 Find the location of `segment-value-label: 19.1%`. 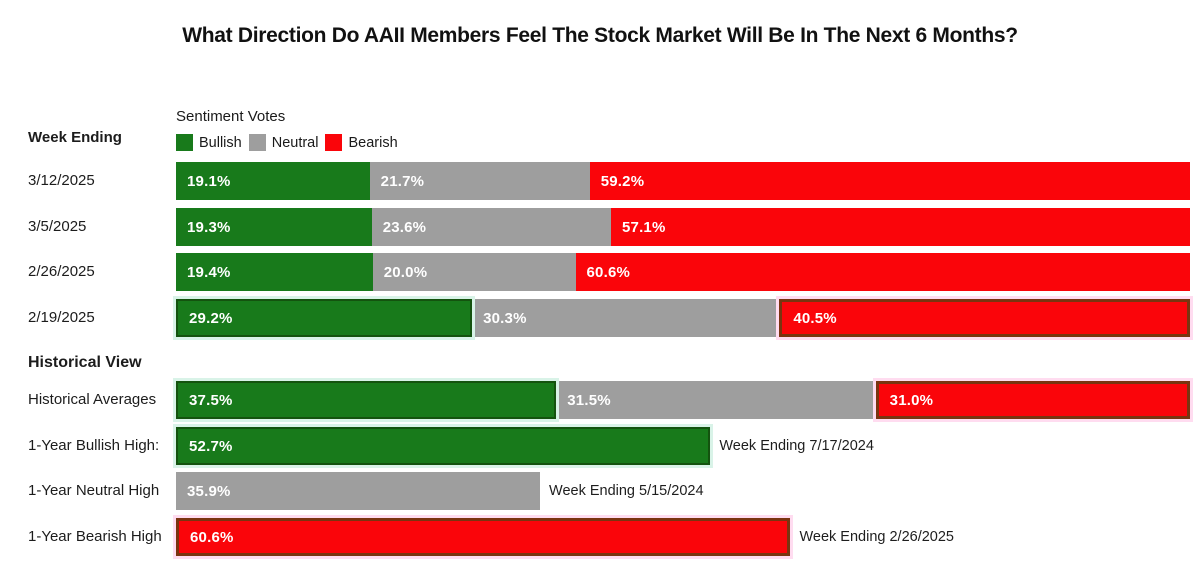

segment-value-label: 19.1% is located at coordinates (209, 181).